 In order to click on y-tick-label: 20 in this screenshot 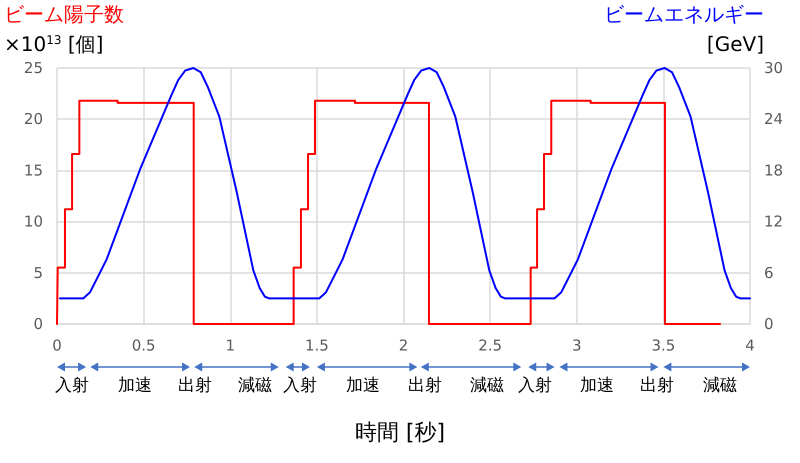, I will do `click(33, 119)`.